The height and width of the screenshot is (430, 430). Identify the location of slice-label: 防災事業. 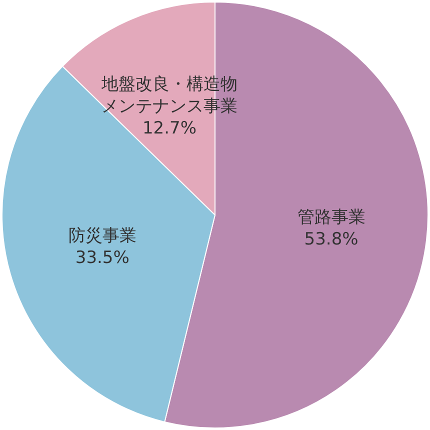
(102, 236).